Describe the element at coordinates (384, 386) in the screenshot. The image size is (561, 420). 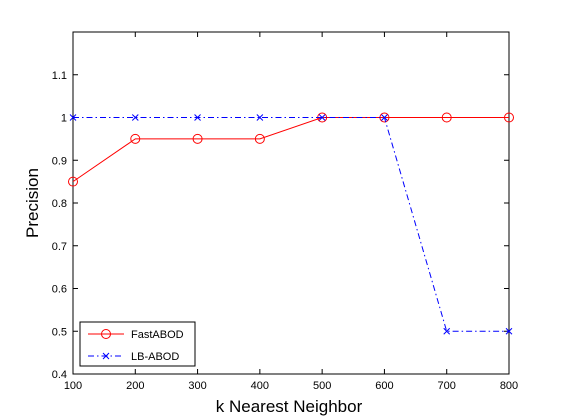
I see `x-tick-label: 600` at that location.